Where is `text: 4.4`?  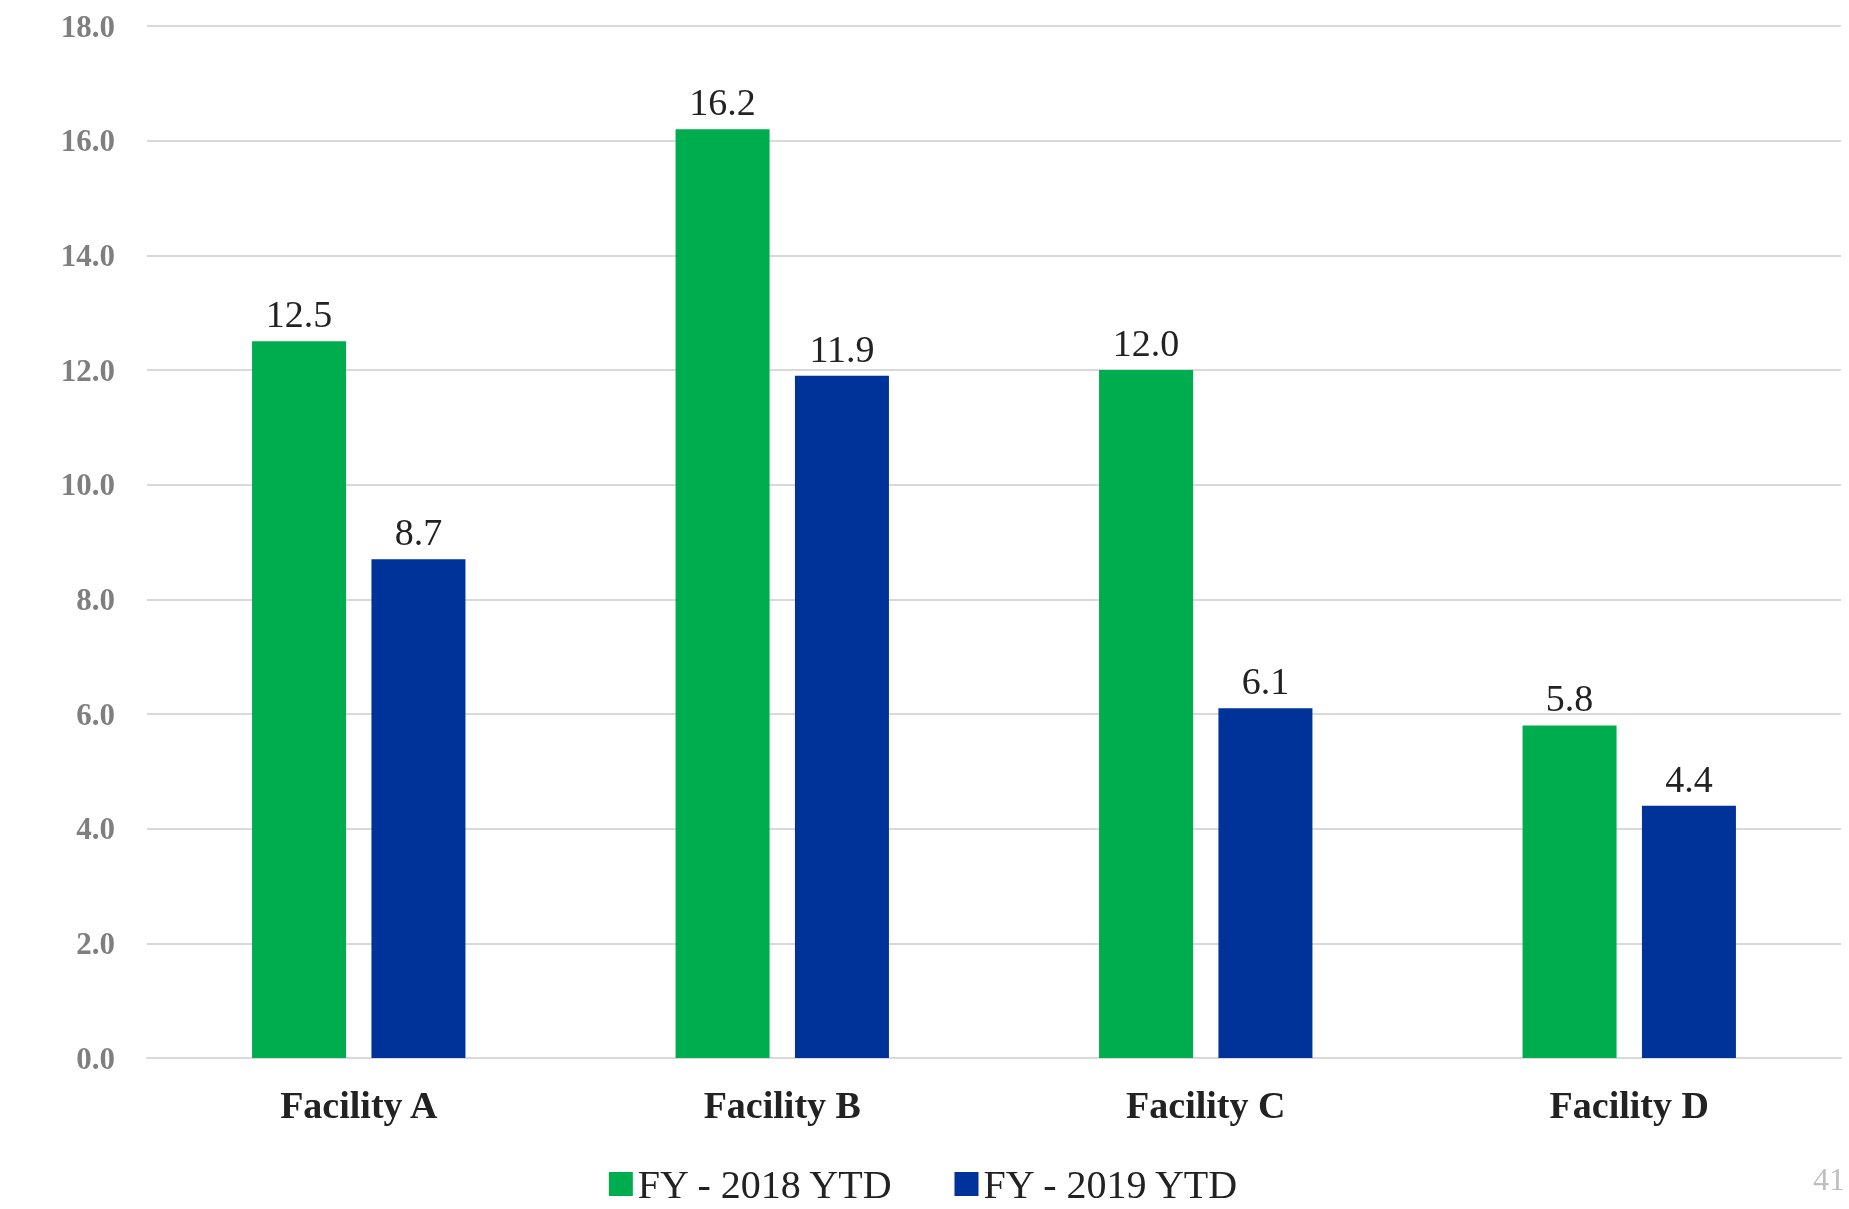 text: 4.4 is located at coordinates (1689, 778).